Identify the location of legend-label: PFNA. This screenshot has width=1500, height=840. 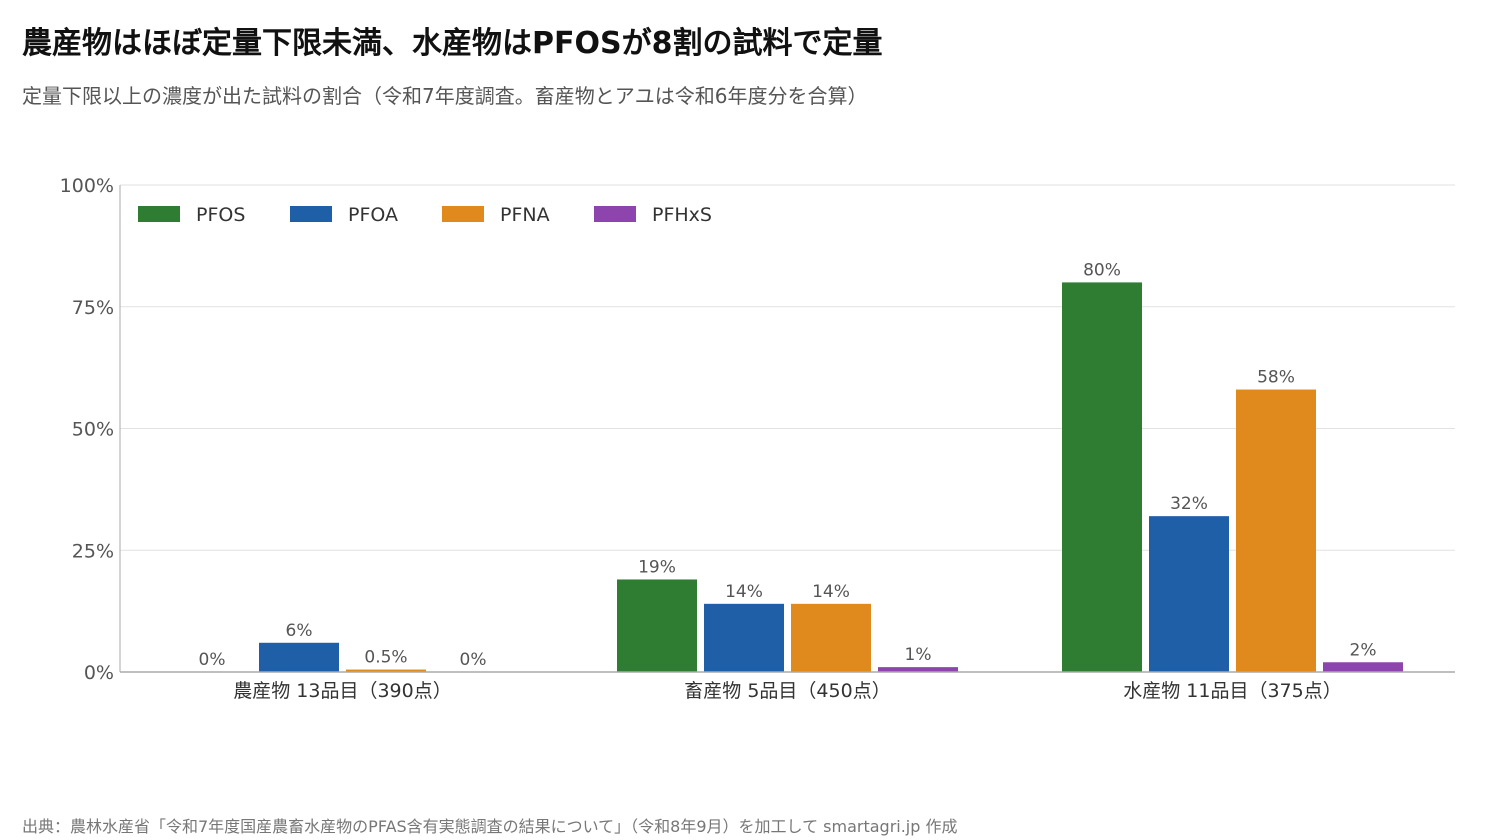
(525, 215).